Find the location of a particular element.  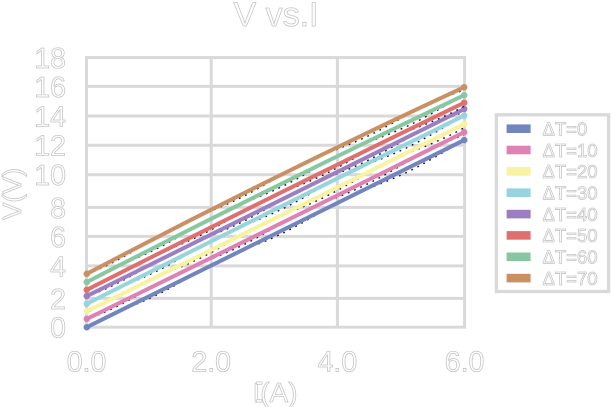

svg-text: V(V) is located at coordinates (13, 194).